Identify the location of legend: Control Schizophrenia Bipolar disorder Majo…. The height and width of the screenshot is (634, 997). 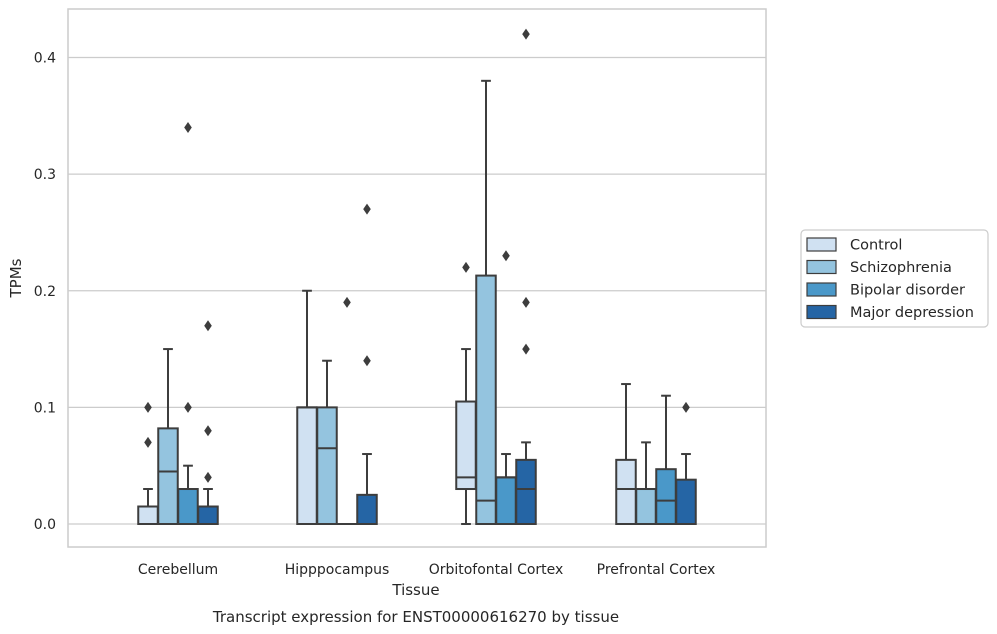
(894, 278).